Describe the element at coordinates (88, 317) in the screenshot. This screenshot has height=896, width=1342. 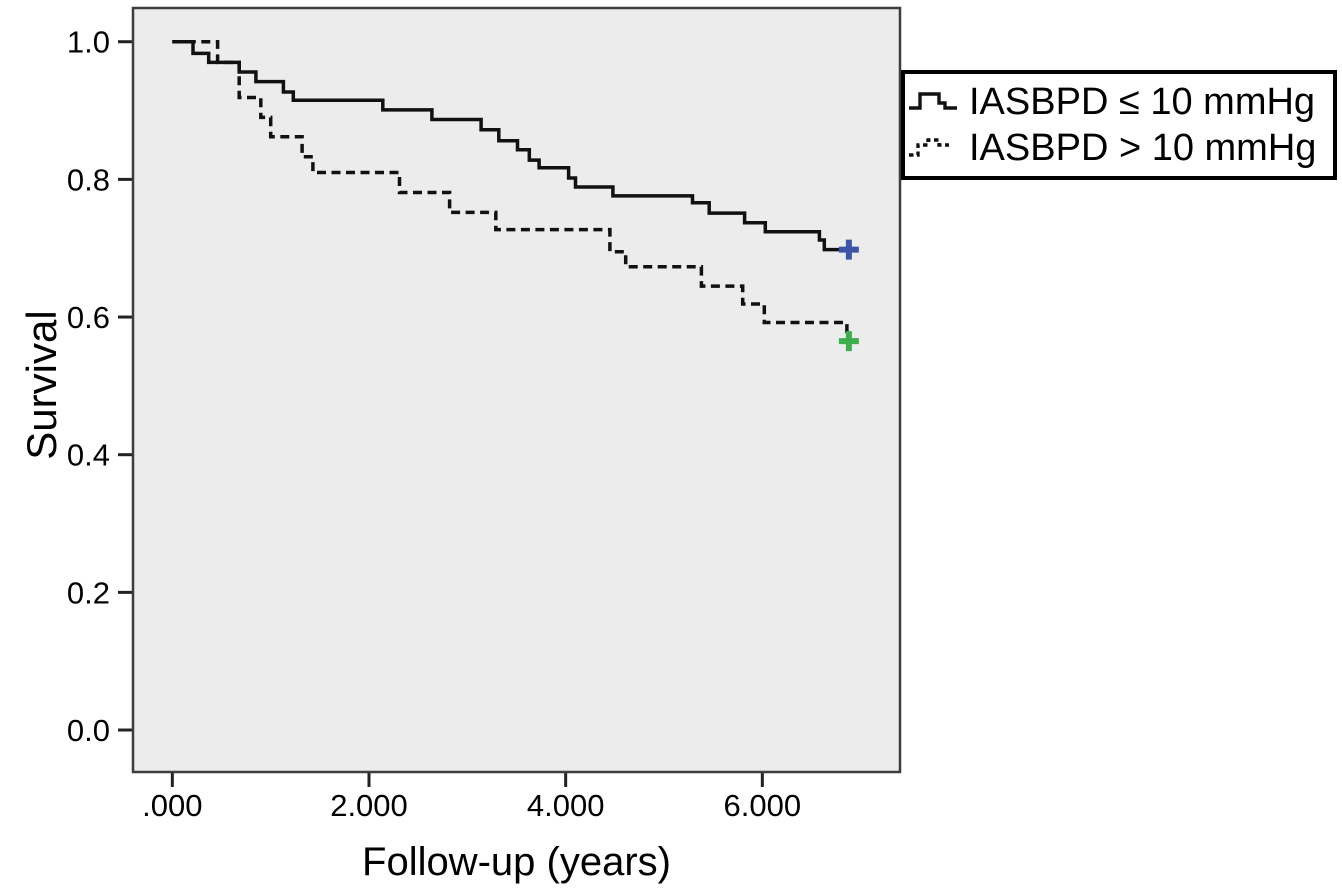
I see `y-tick-label: 0.6` at that location.